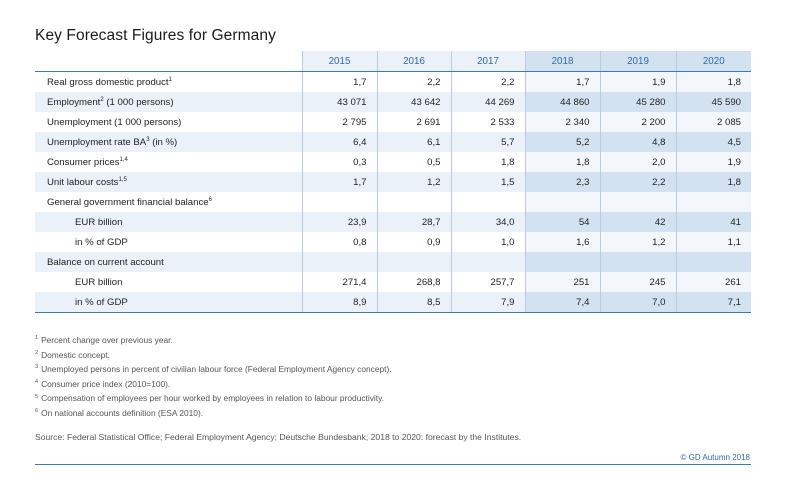 This screenshot has width=800, height=498. Describe the element at coordinates (122, 179) in the screenshot. I see `footnote-ref: 1,5` at that location.